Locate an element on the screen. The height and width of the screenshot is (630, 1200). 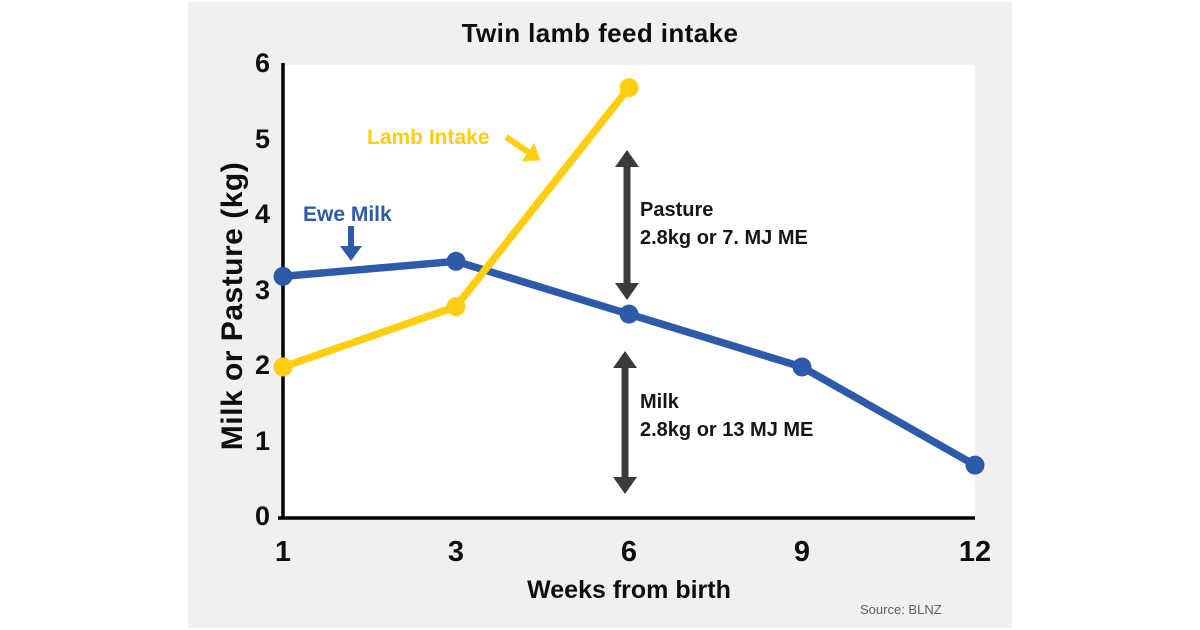
x-tick-label: 1 is located at coordinates (283, 552).